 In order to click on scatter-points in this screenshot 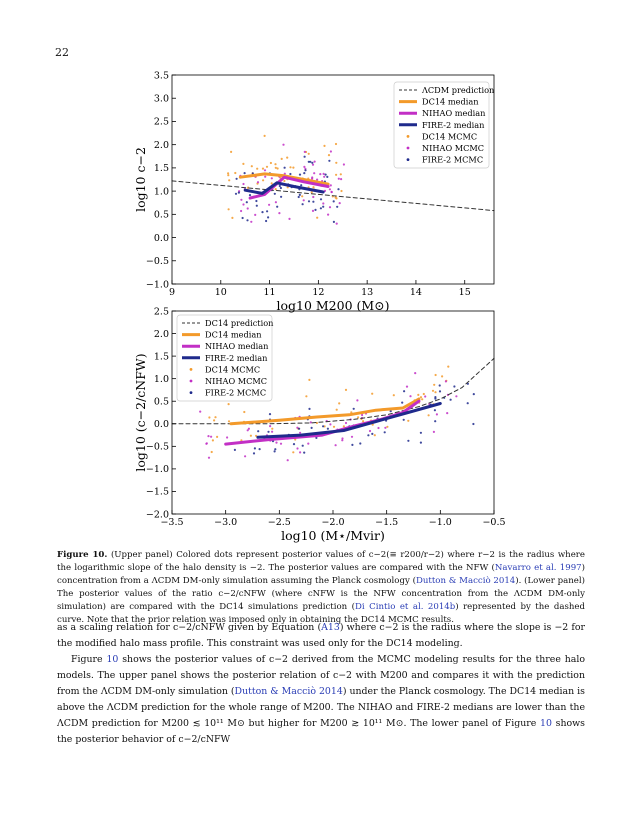, I will do `click(286, 179)`.